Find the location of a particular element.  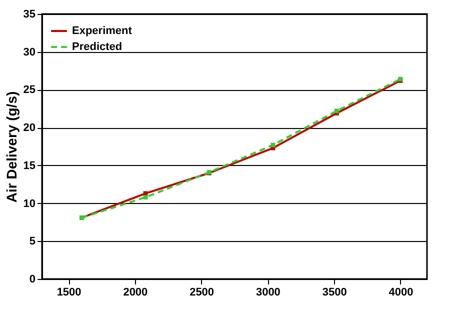

y-tick-label: 5 is located at coordinates (32, 242).